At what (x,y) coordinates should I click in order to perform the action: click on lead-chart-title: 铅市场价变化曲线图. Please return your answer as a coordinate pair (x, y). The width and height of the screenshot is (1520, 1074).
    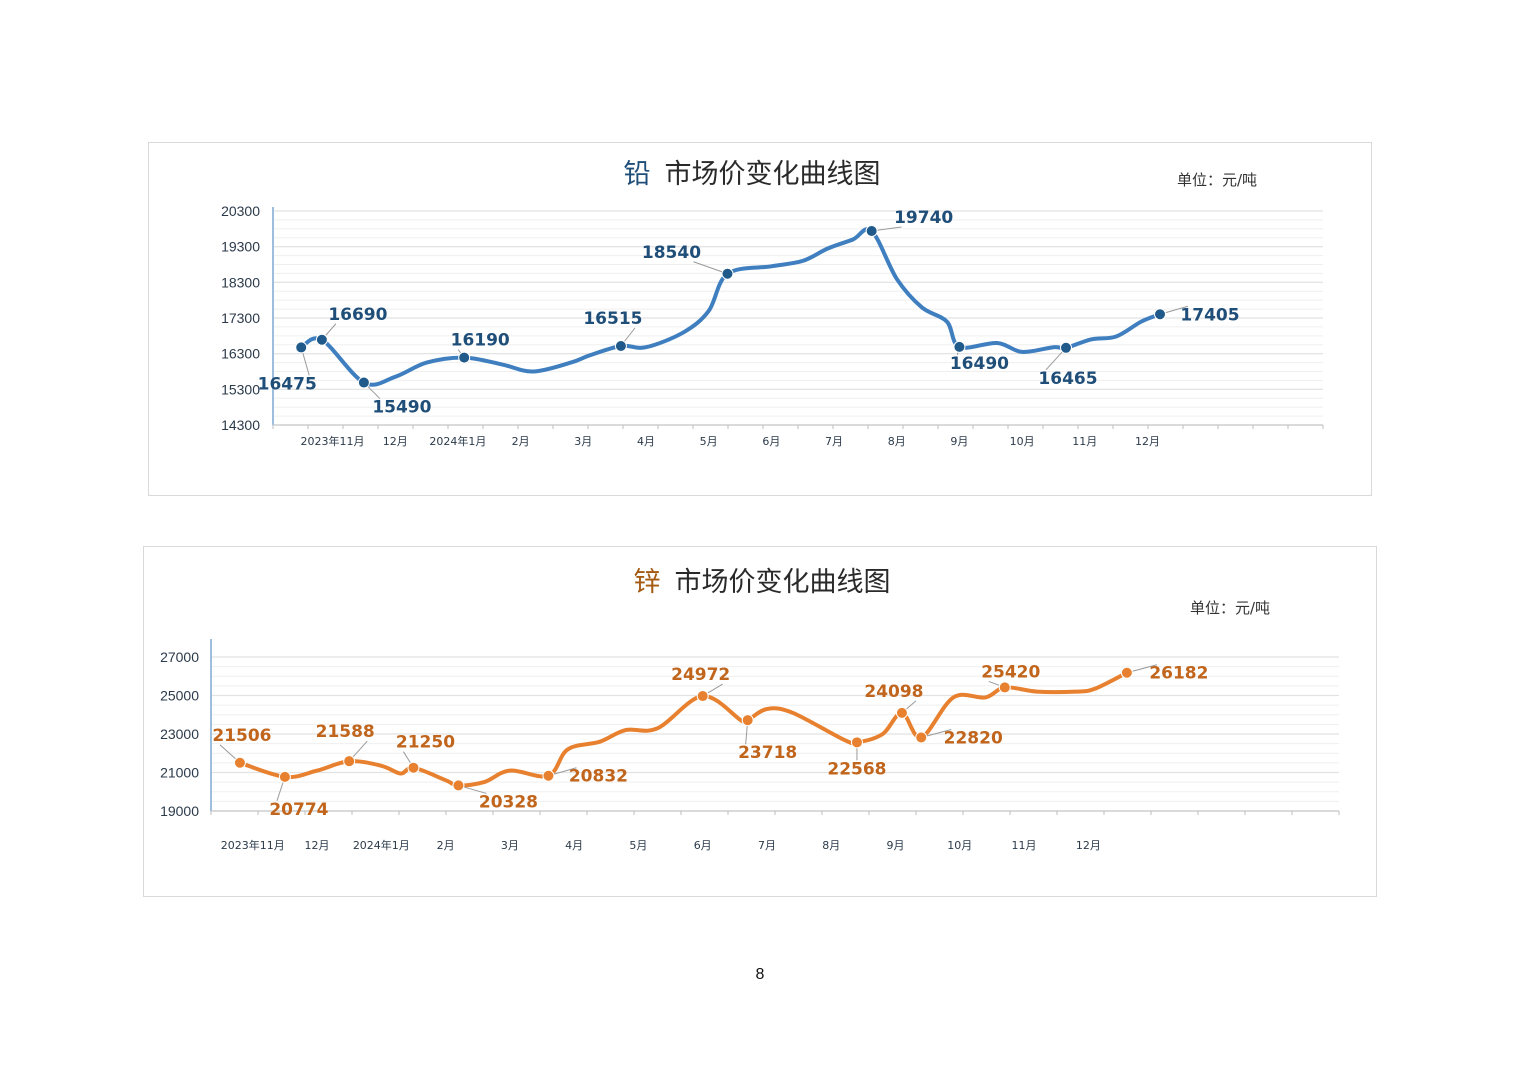
    Looking at the image, I should click on (752, 174).